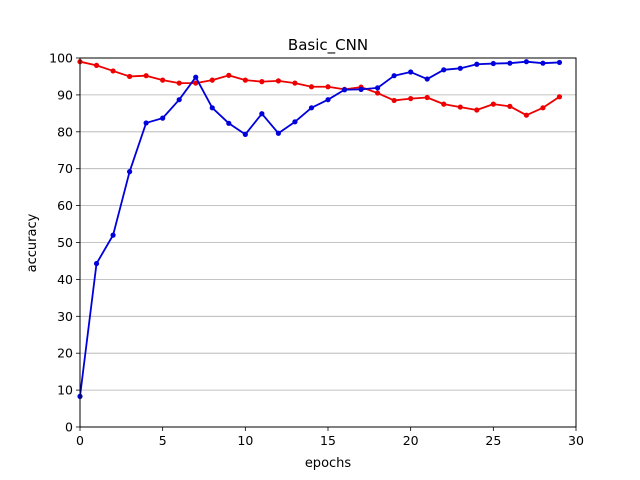 The image size is (640, 480). I want to click on x-axis-label: epochs, so click(328, 463).